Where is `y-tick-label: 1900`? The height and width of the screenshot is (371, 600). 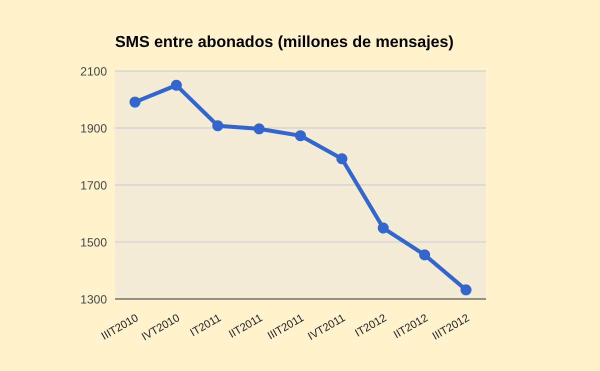 y-tick-label: 1900 is located at coordinates (94, 128).